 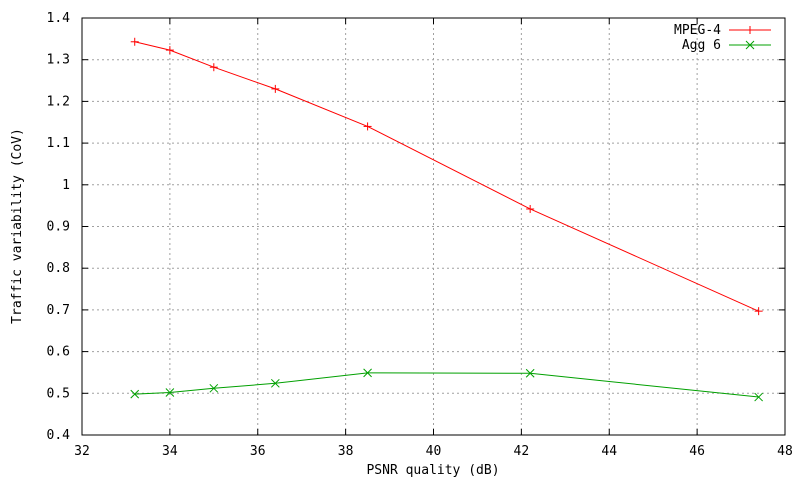 What do you see at coordinates (58, 101) in the screenshot?
I see `y-tick-label: 1.2` at bounding box center [58, 101].